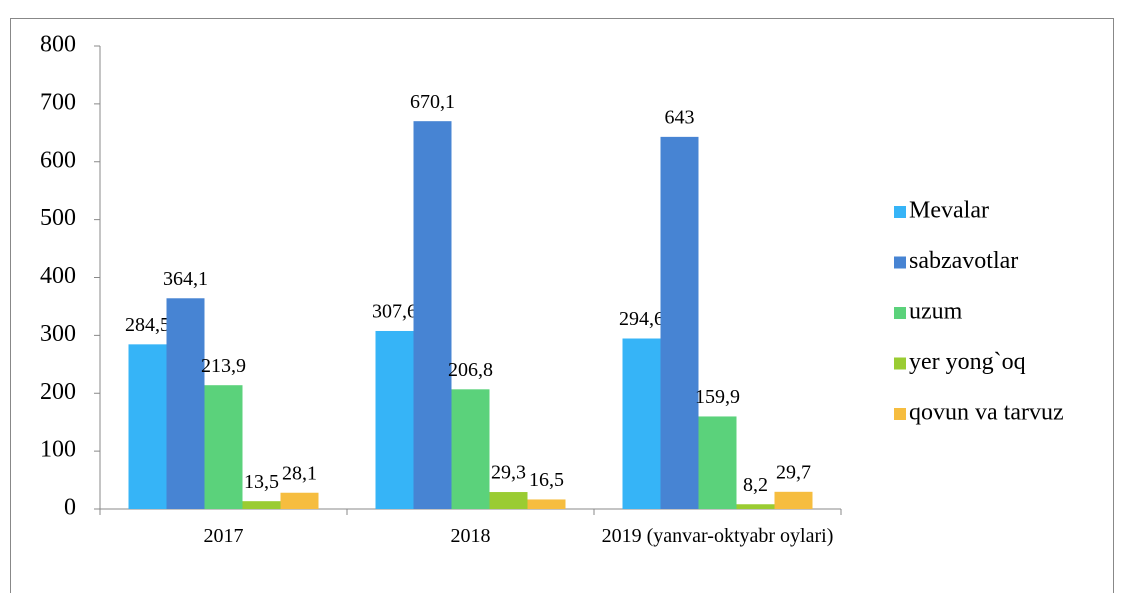 The width and height of the screenshot is (1124, 593). Describe the element at coordinates (58, 392) in the screenshot. I see `y-tick-label: 200` at that location.